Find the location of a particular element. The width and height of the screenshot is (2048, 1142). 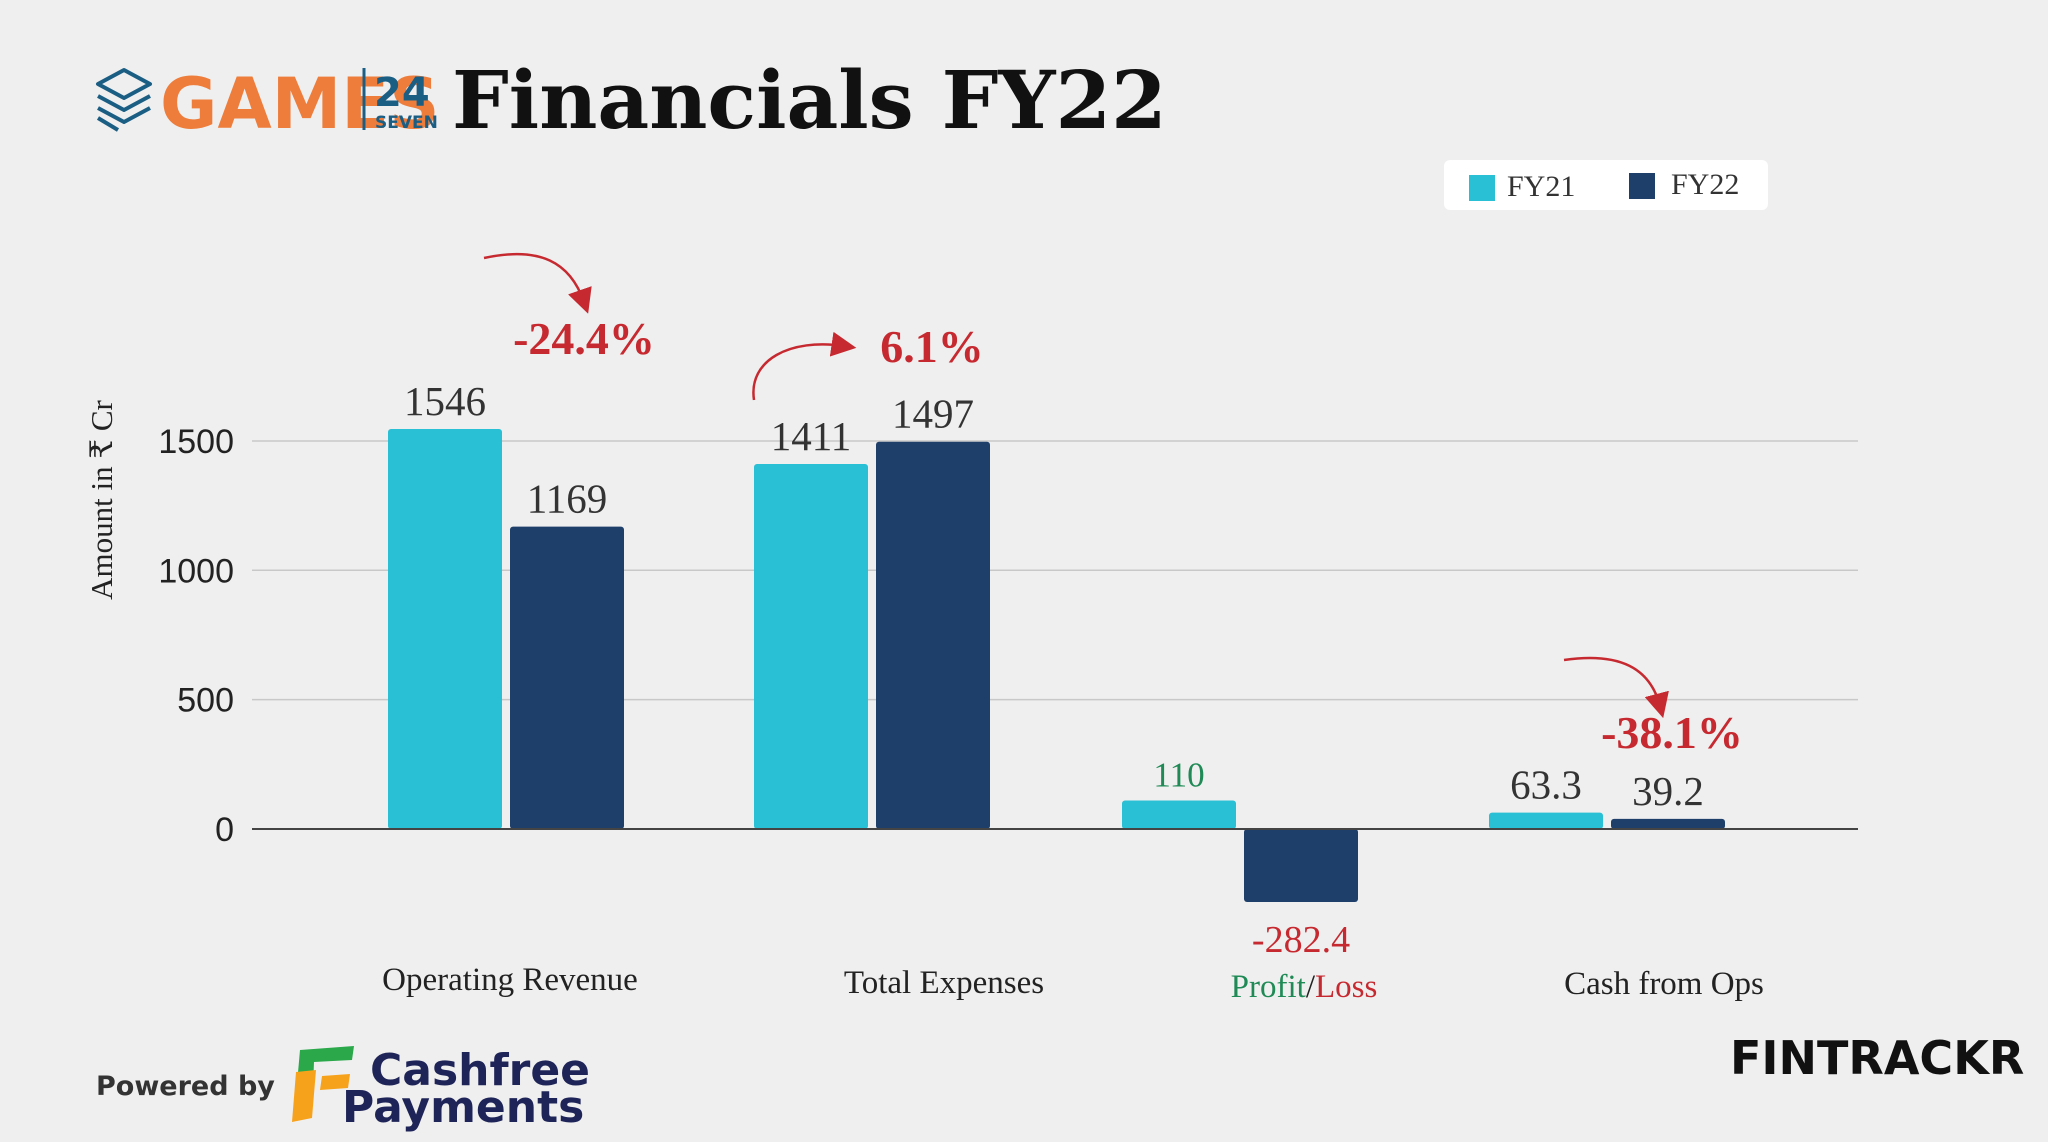

value-label-fy21: 1411 is located at coordinates (811, 436).